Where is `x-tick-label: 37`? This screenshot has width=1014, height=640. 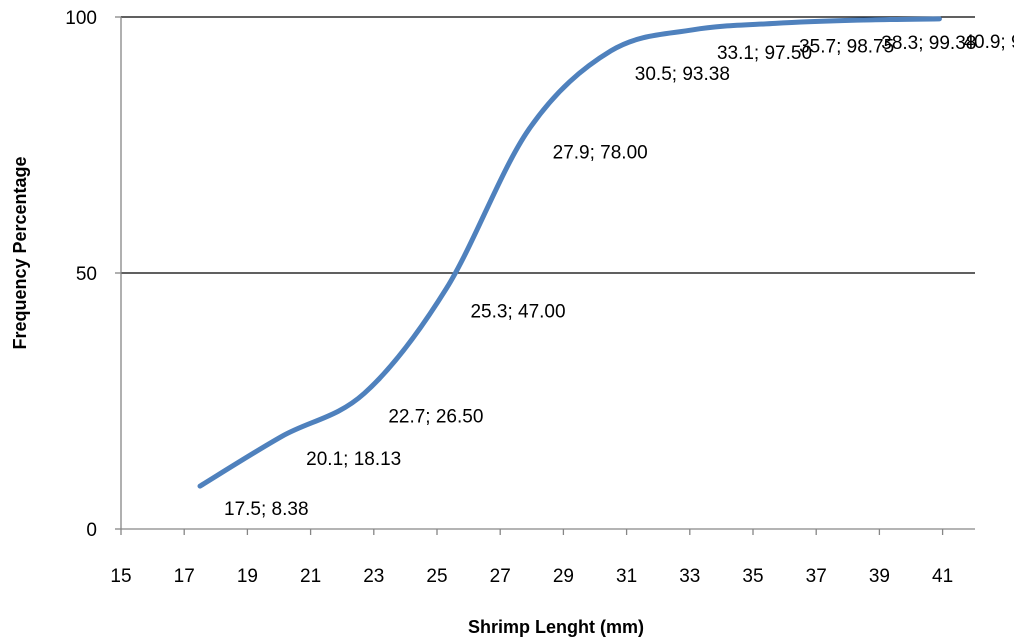
x-tick-label: 37 is located at coordinates (816, 576).